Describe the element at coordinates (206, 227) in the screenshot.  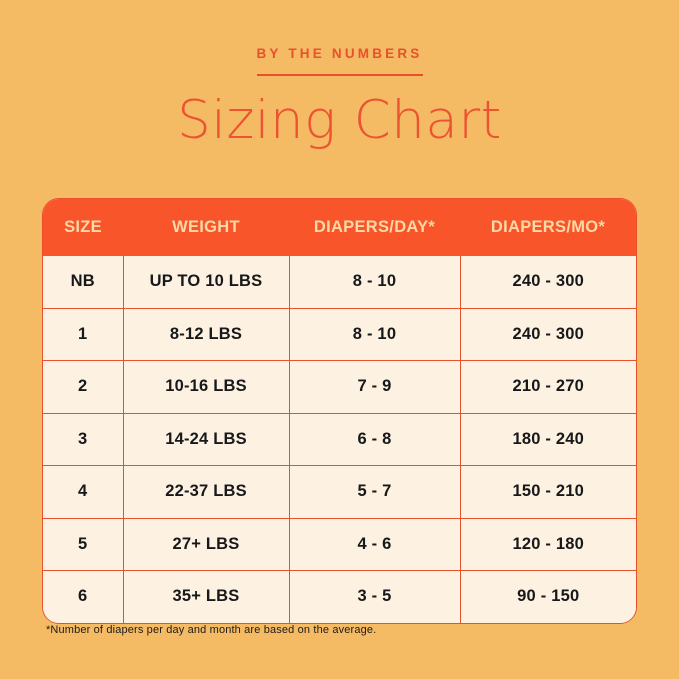
I see `column-header-weight: WEIGHT` at that location.